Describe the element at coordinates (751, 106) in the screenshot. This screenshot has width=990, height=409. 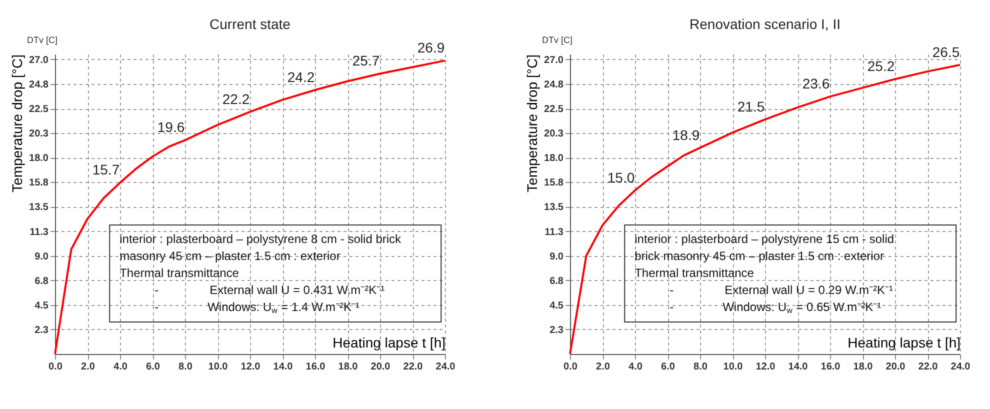
I see `data-label: 21.5` at that location.